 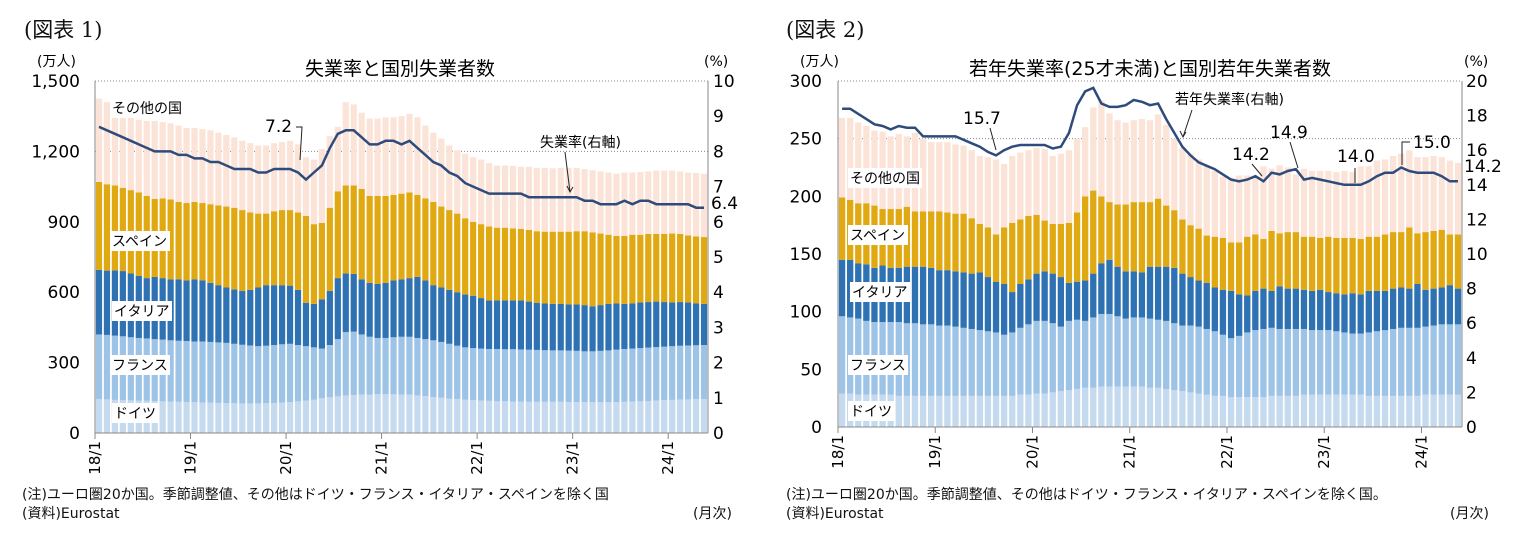 I want to click on y-tick-right: 3, so click(x=718, y=328).